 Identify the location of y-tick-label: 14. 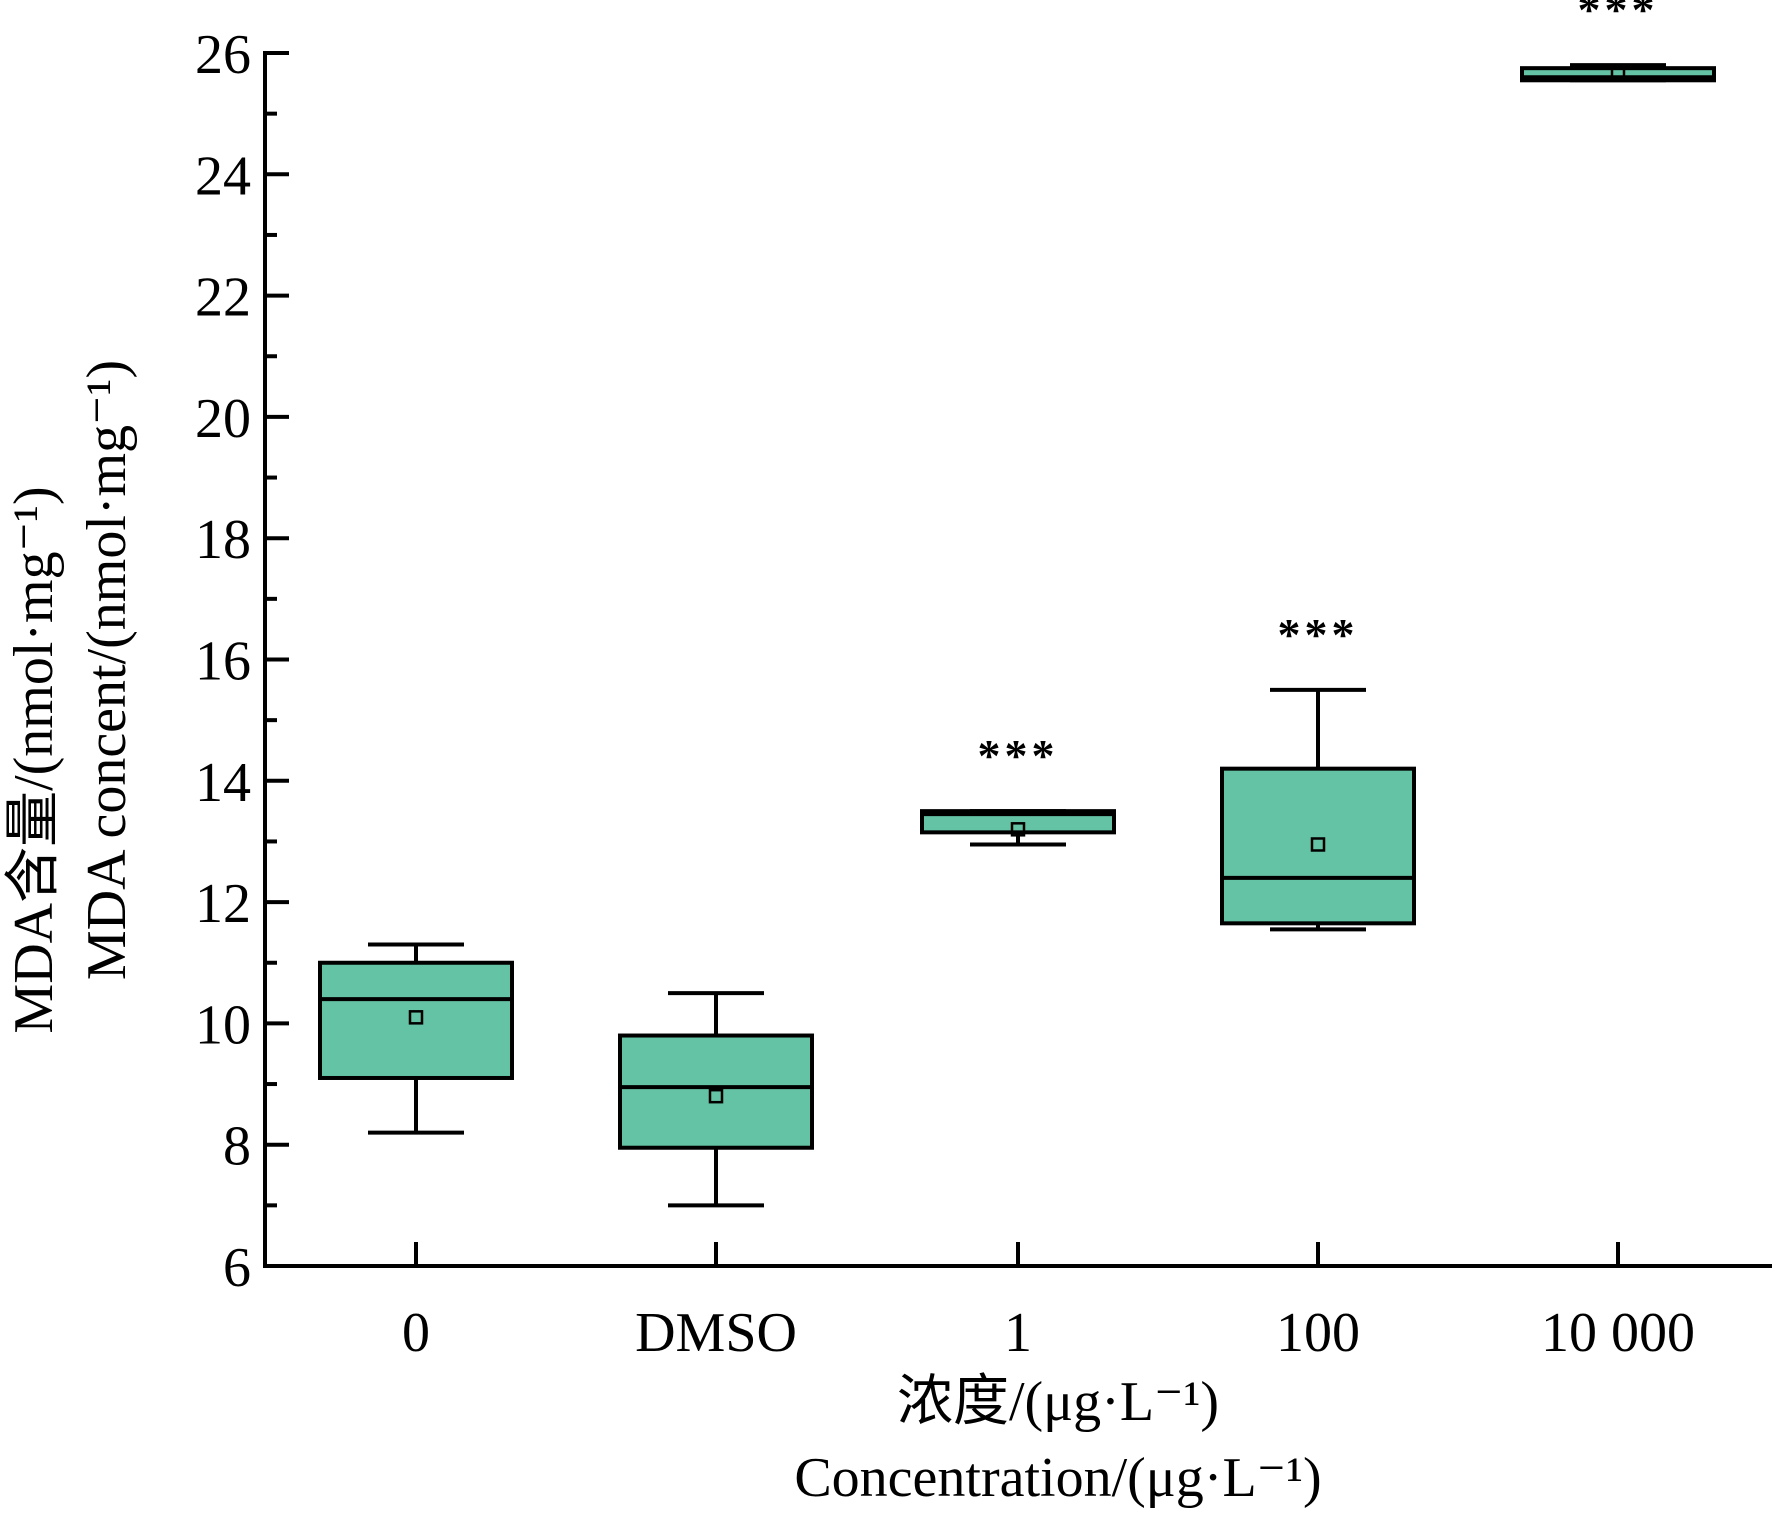
(223, 783).